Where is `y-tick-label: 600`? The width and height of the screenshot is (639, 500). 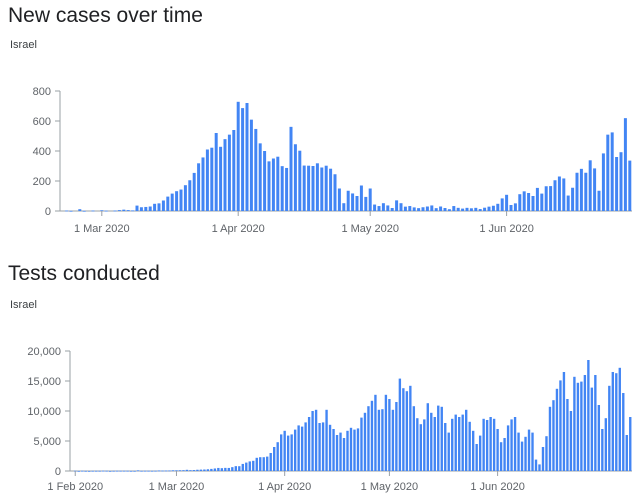 y-tick-label: 600 is located at coordinates (42, 122).